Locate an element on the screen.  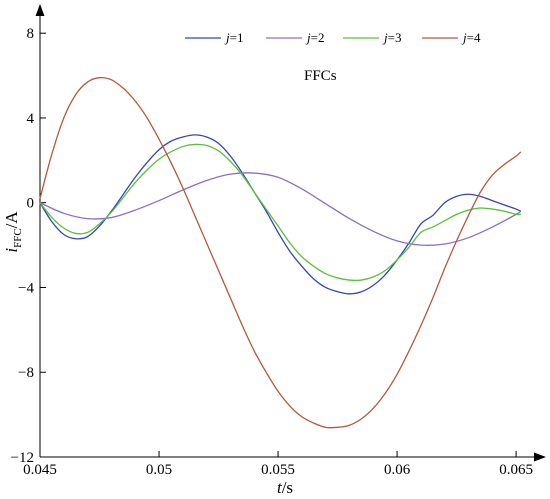
legend-label-4: j=4 is located at coordinates (471, 37).